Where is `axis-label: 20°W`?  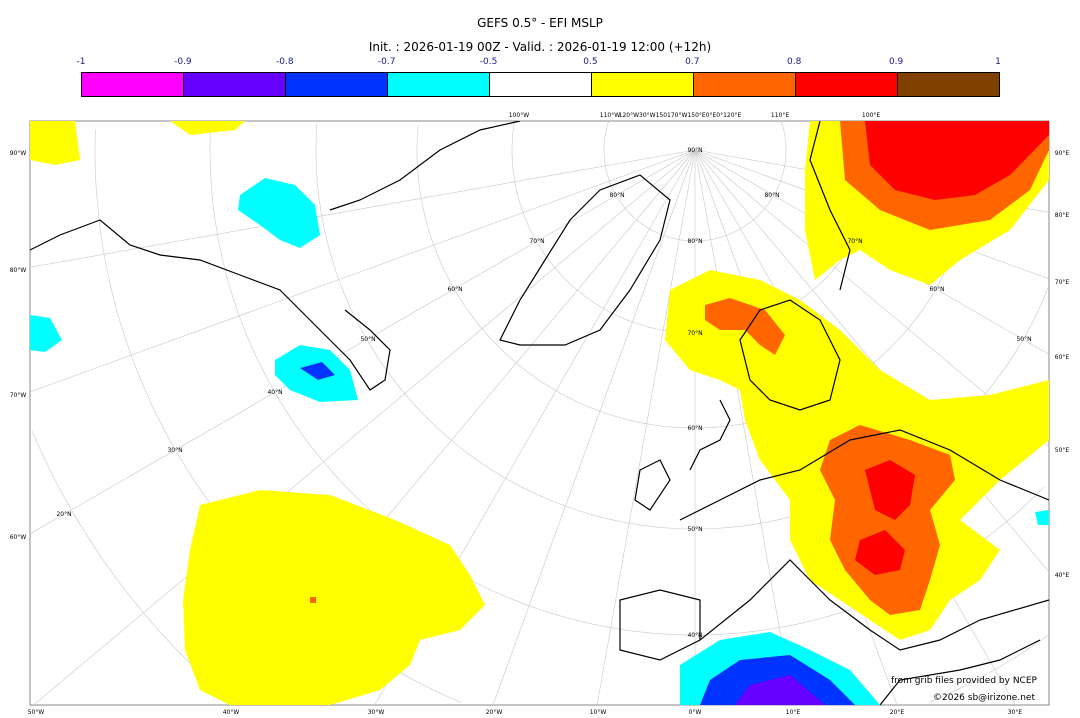
axis-label: 20°W is located at coordinates (494, 712).